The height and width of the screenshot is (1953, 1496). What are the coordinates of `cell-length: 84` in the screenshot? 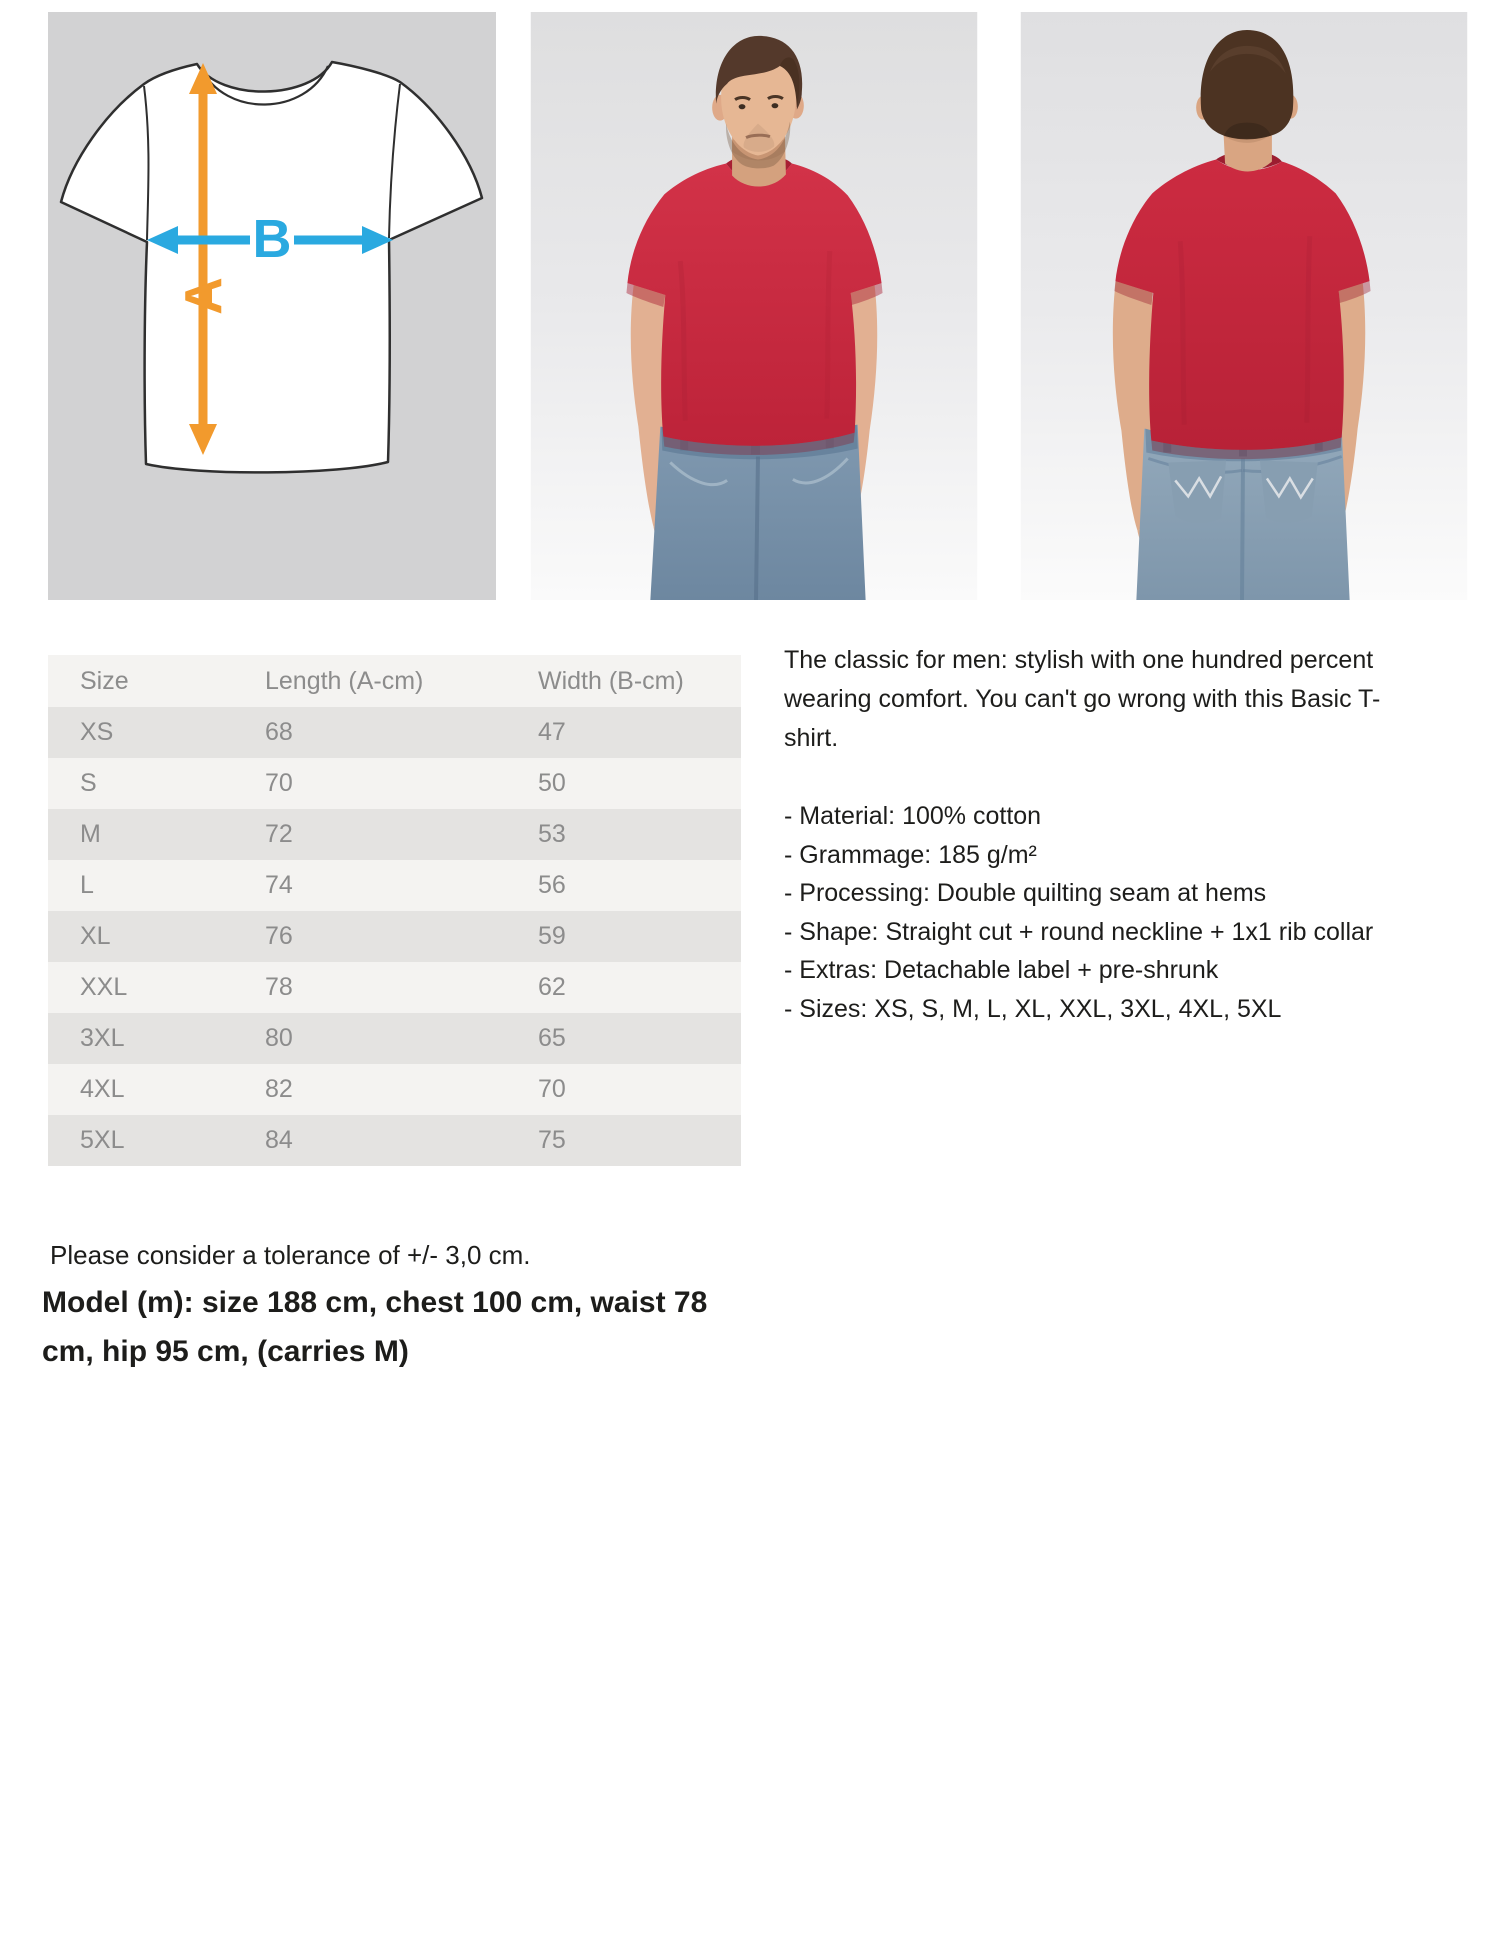 It's located at (279, 1140).